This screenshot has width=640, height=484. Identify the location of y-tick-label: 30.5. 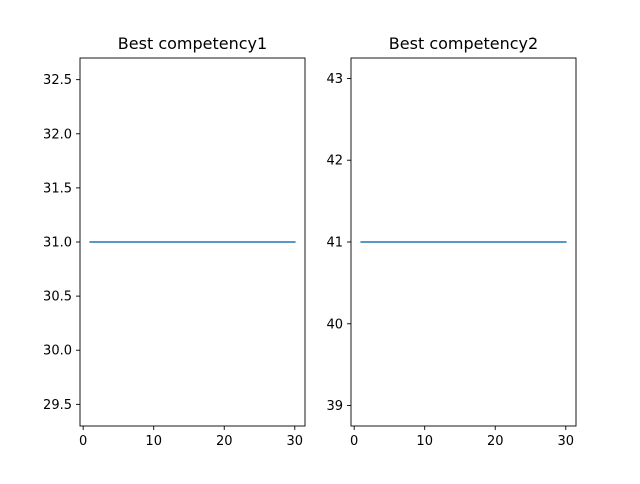
(57, 297).